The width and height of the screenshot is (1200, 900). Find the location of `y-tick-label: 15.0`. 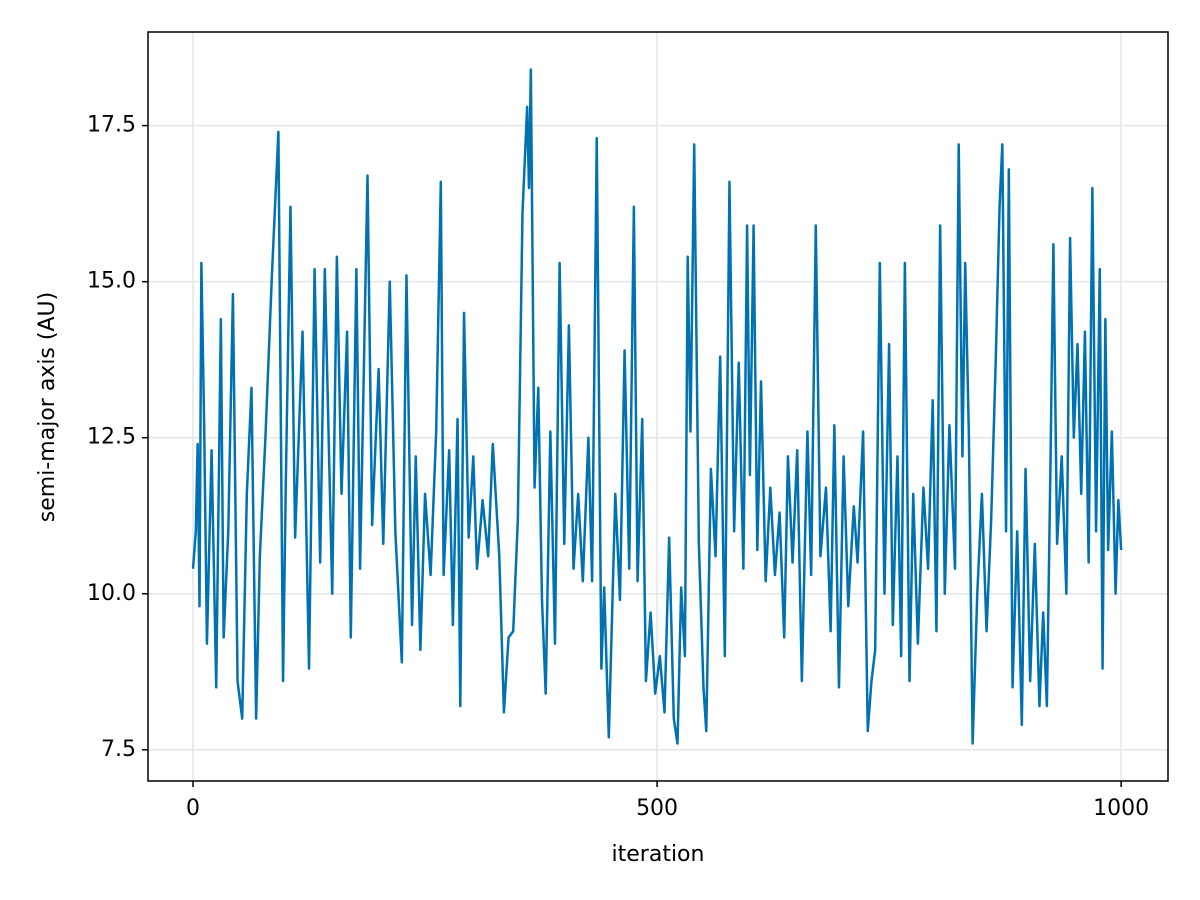

y-tick-label: 15.0 is located at coordinates (111, 281).